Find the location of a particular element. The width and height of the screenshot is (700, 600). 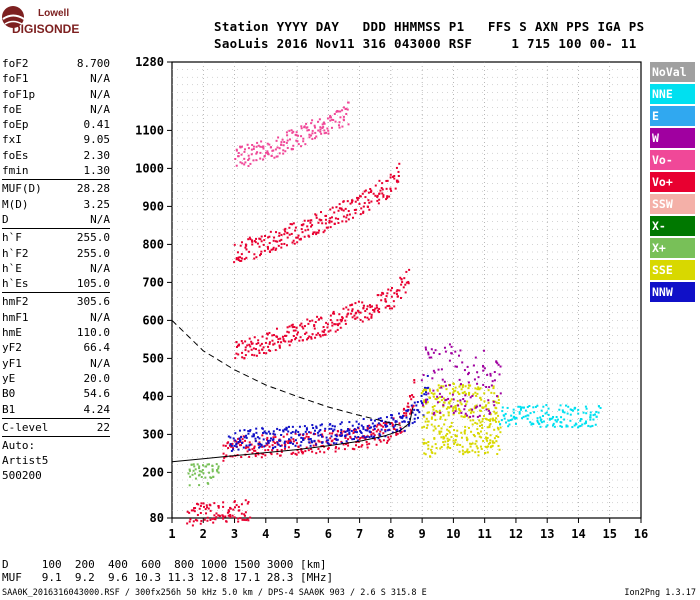

muf-curve is located at coordinates (289, 374).